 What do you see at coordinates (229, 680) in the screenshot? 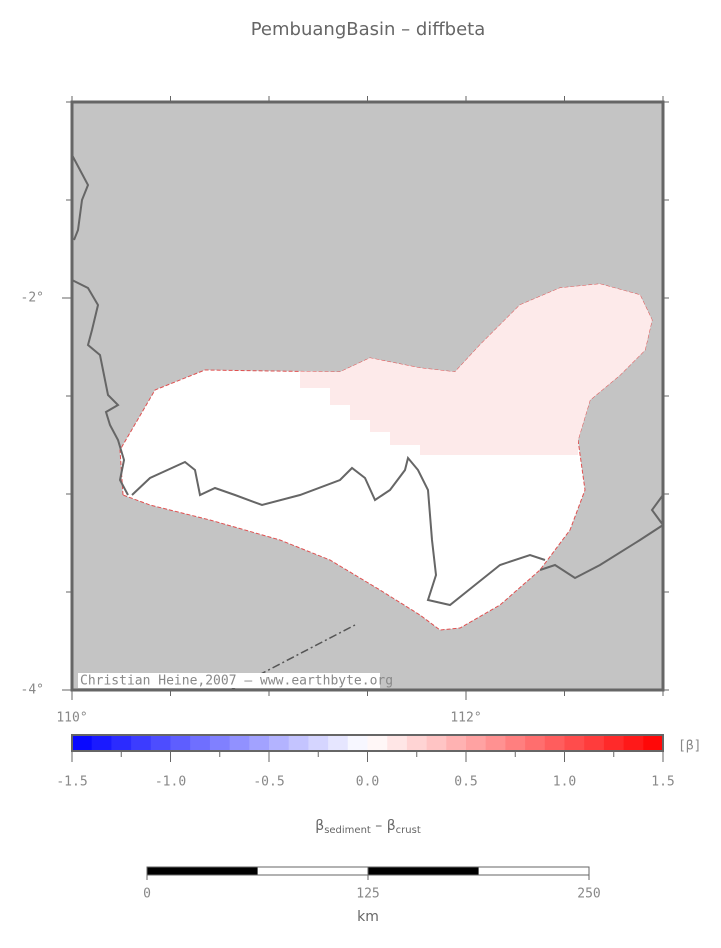
I see `credit-box` at bounding box center [229, 680].